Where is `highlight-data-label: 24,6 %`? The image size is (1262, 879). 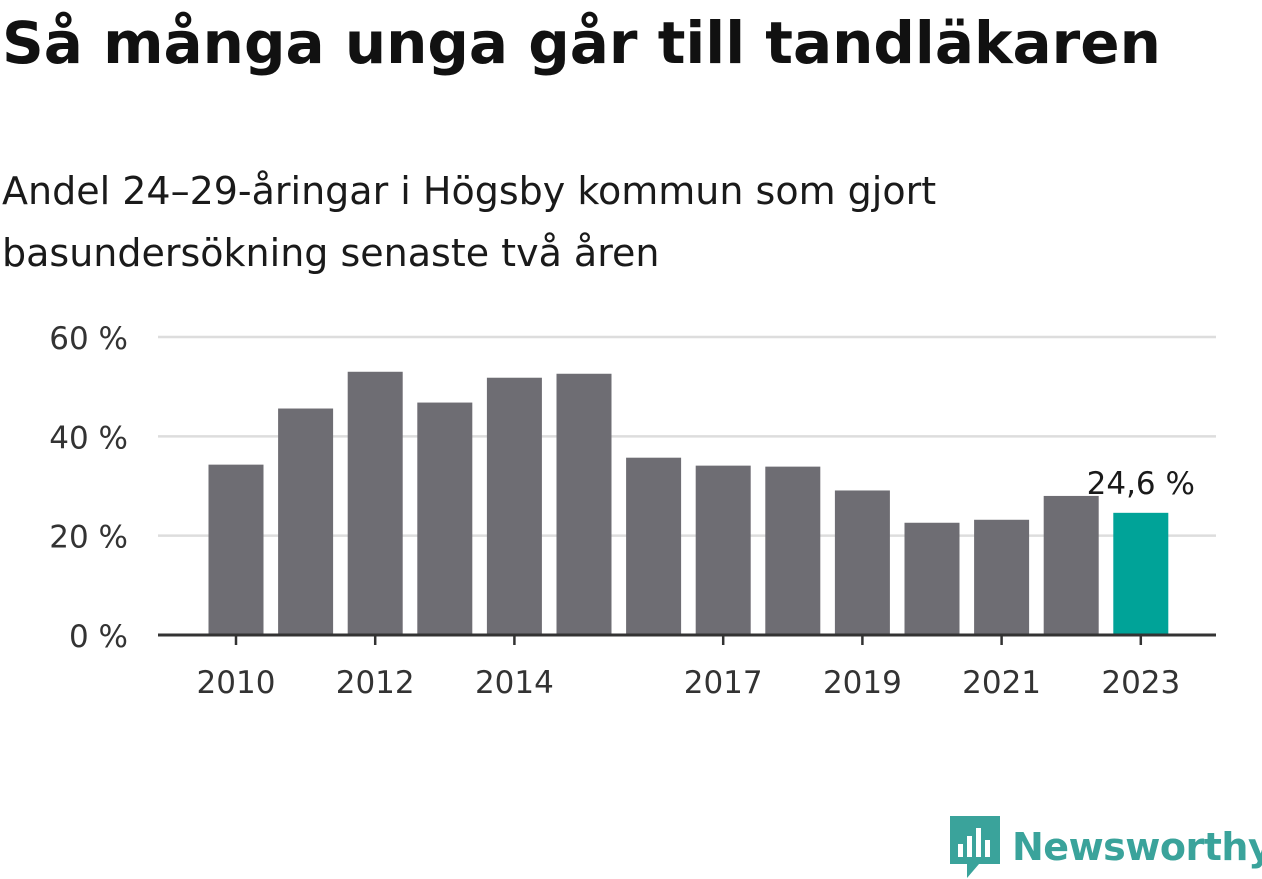 highlight-data-label: 24,6 % is located at coordinates (1141, 484).